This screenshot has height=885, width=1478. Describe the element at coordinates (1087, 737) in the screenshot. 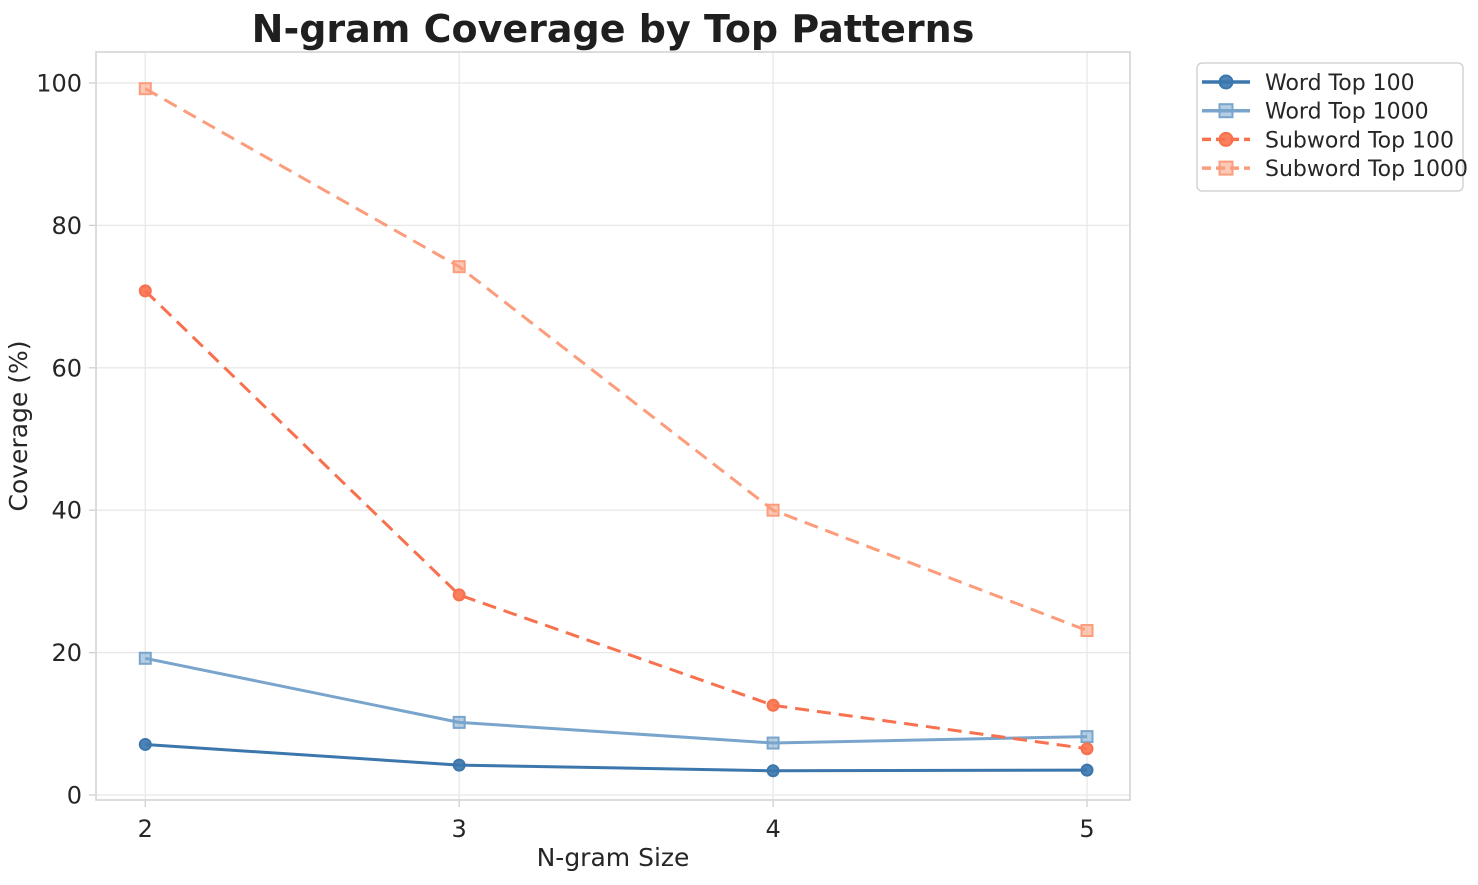

I see `marker-word-top-1000-x5` at that location.